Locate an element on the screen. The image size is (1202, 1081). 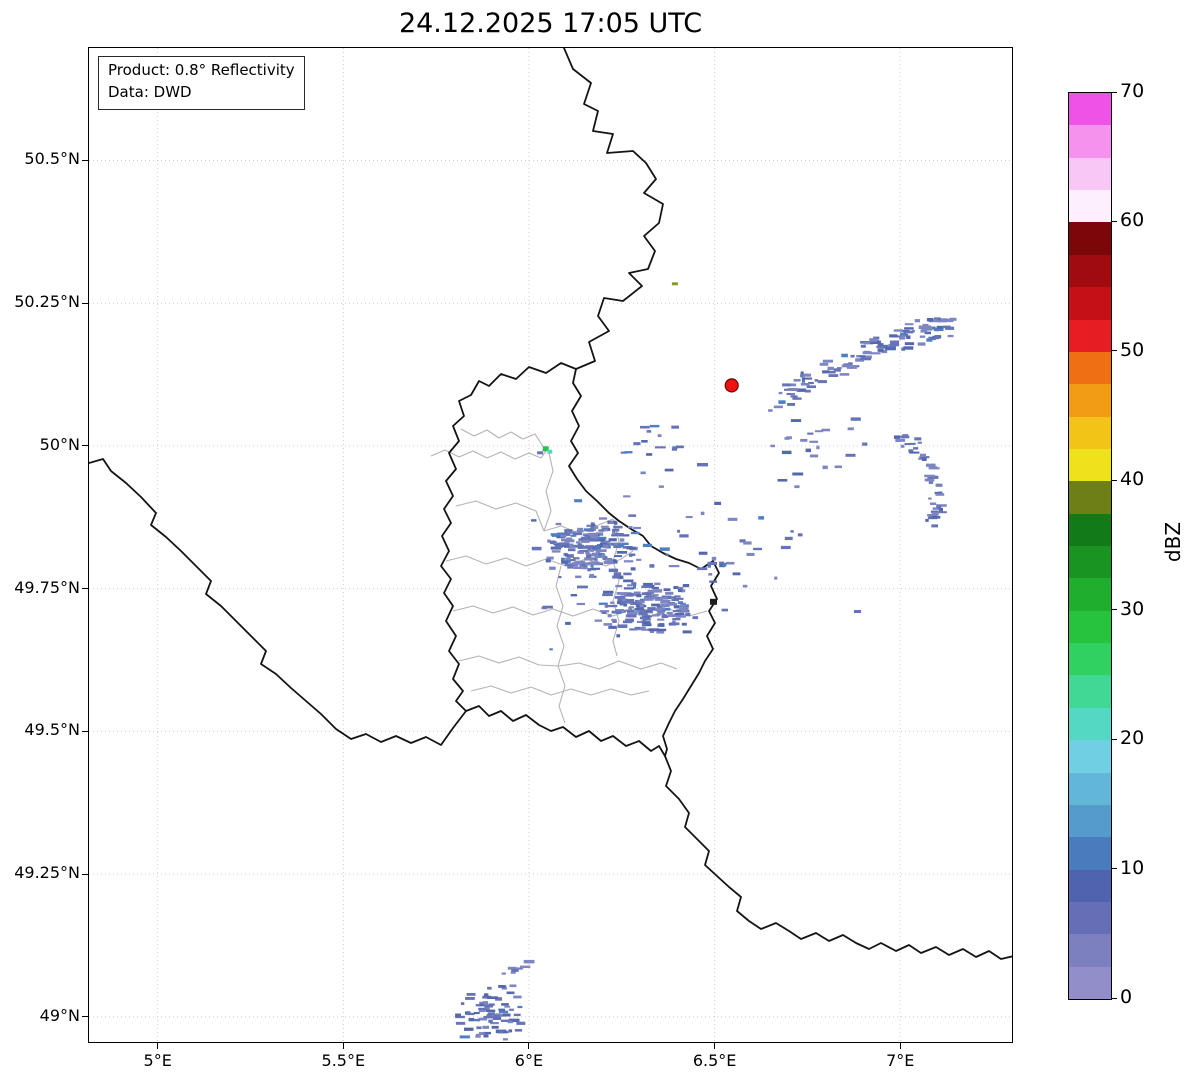
y-axis-tick-label: 49.5°N is located at coordinates (52, 730).